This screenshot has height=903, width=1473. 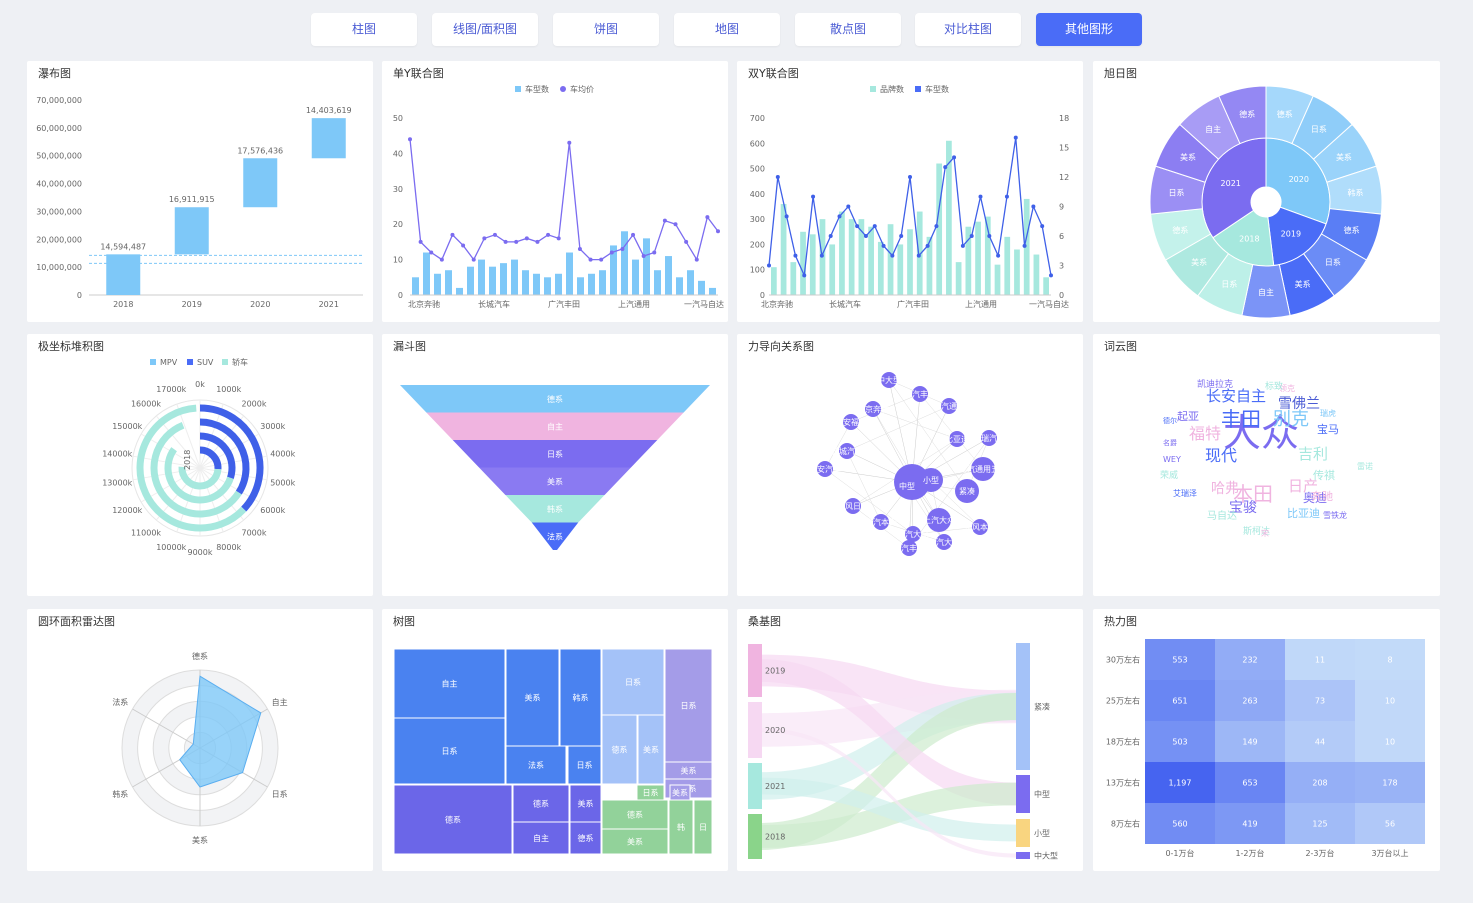 What do you see at coordinates (76, 621) in the screenshot?
I see `card-title: 圆环面积雷达图` at bounding box center [76, 621].